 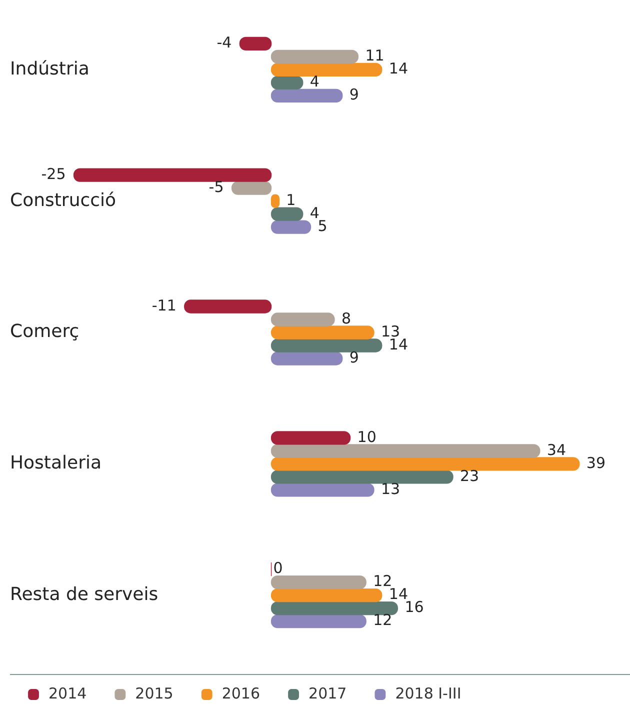 What do you see at coordinates (53, 173) in the screenshot?
I see `data-label: -25` at bounding box center [53, 173].